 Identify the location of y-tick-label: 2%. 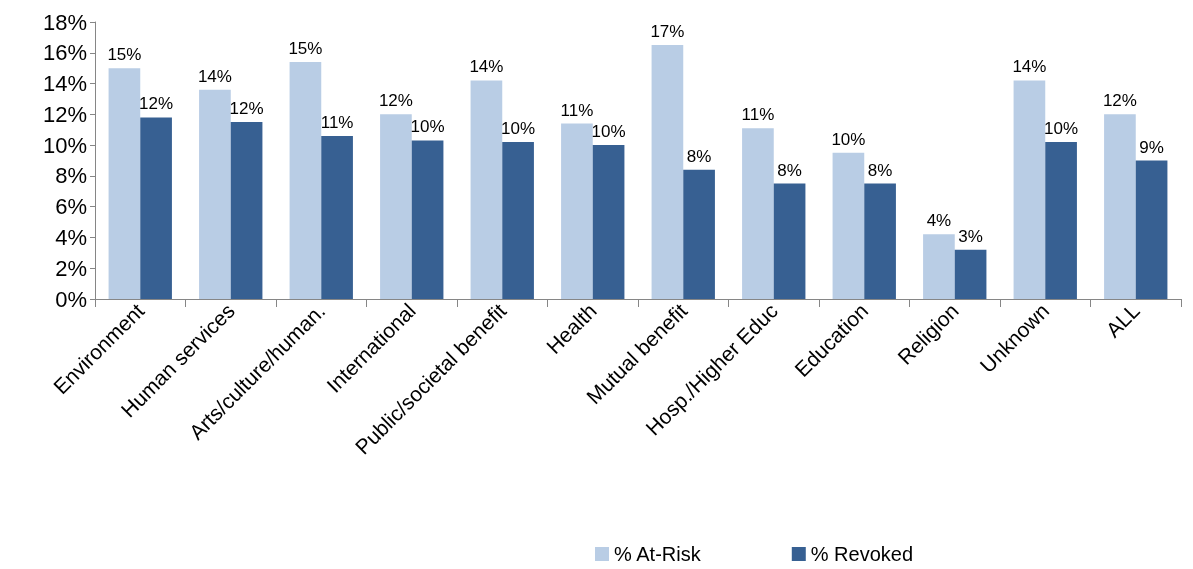
(71, 268).